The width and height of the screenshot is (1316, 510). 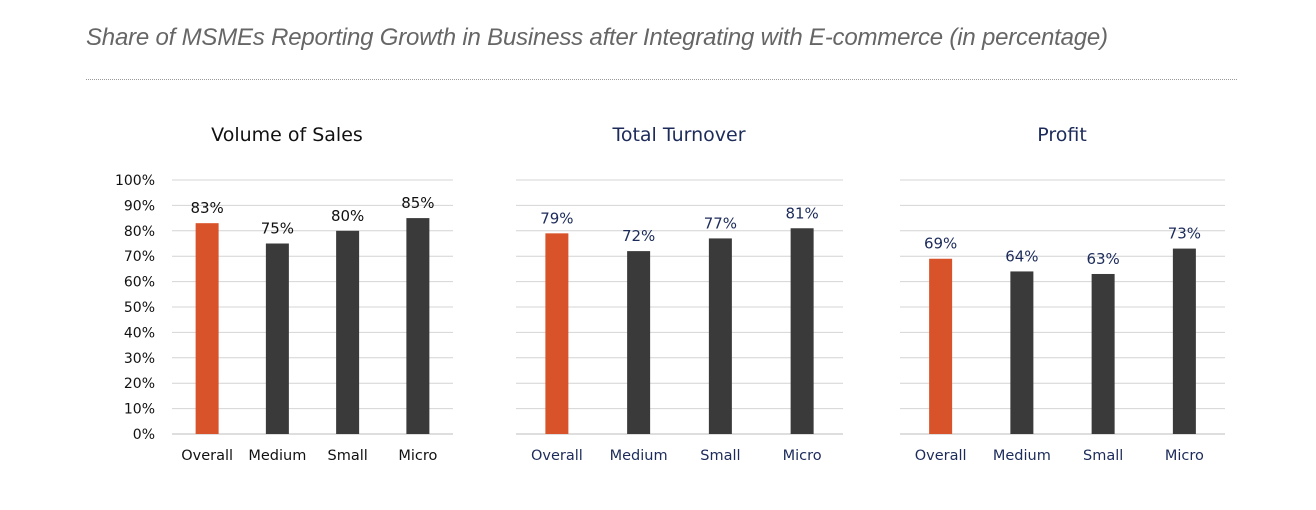 What do you see at coordinates (720, 223) in the screenshot?
I see `data-label: 77%` at bounding box center [720, 223].